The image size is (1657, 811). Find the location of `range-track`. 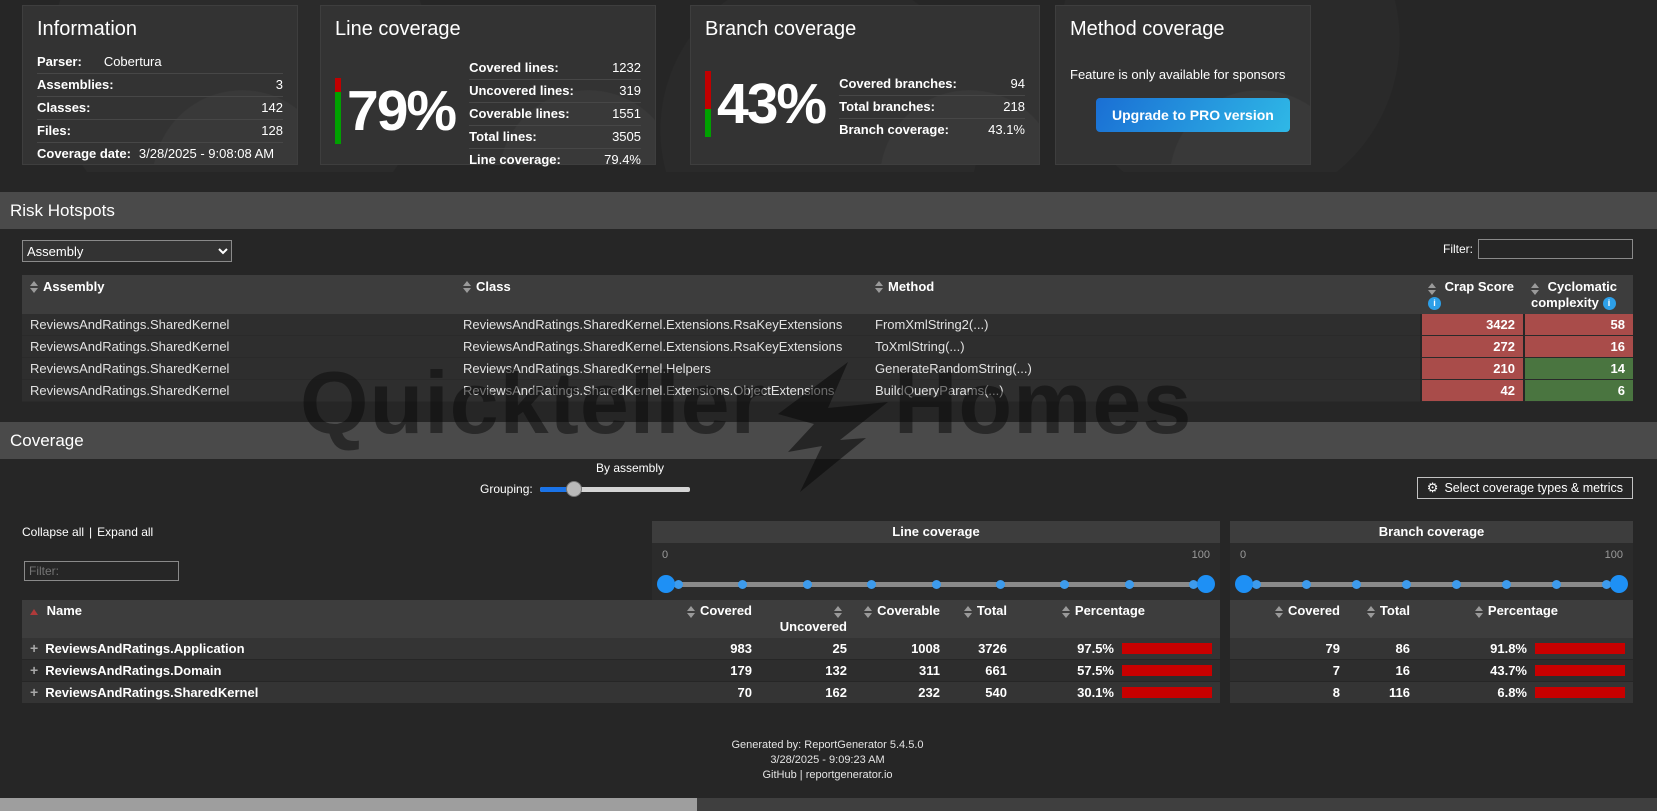

range-track is located at coordinates (1431, 584).